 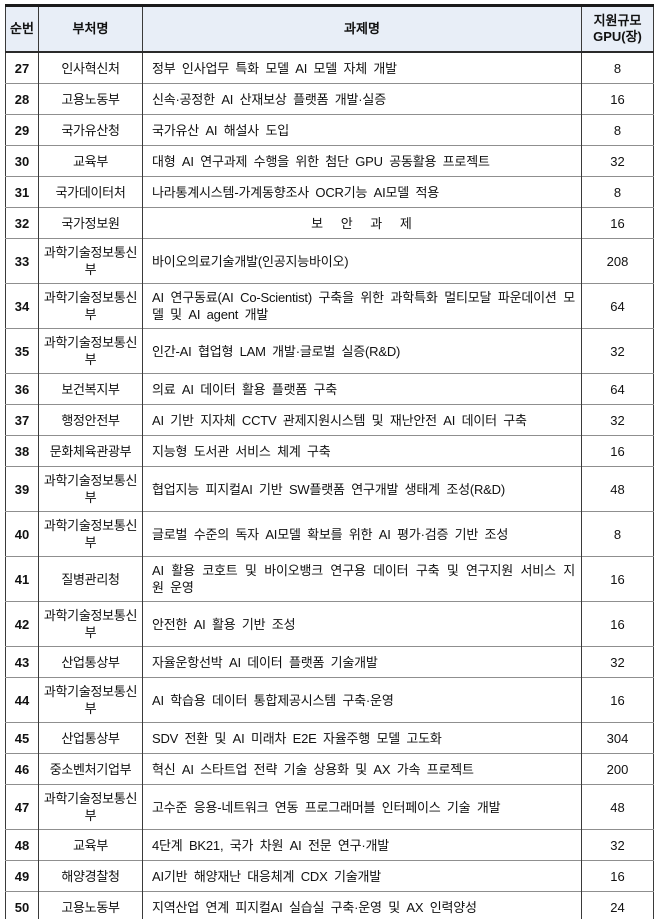 I want to click on cell-num: 44, so click(x=22, y=700).